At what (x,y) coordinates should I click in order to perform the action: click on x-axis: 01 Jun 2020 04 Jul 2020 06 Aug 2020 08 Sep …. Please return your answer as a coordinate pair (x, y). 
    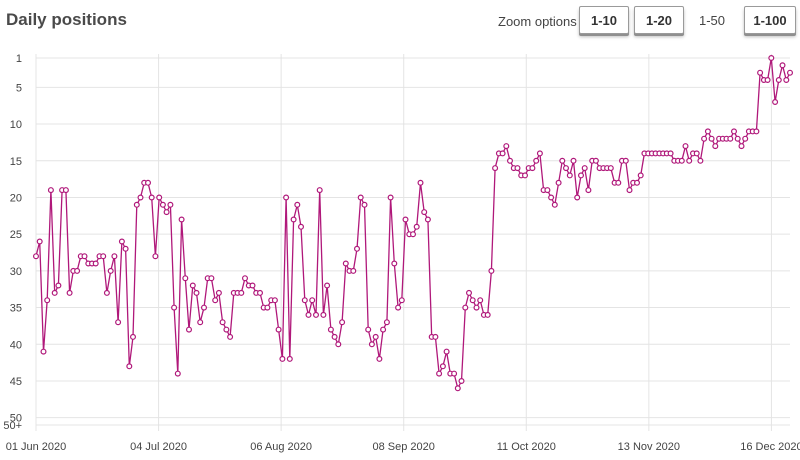
    Looking at the image, I should click on (403, 447).